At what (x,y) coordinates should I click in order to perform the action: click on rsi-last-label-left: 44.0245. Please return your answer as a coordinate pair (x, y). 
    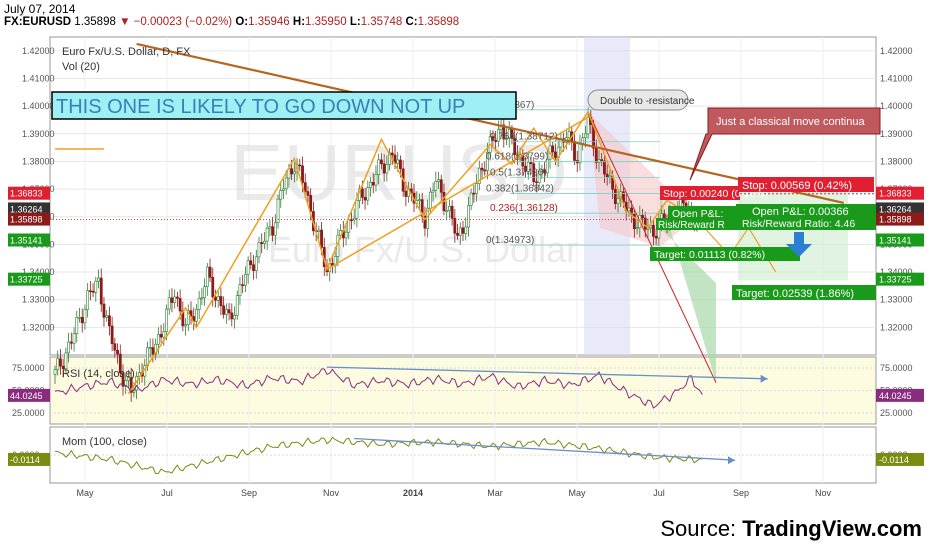
    Looking at the image, I should click on (26, 396).